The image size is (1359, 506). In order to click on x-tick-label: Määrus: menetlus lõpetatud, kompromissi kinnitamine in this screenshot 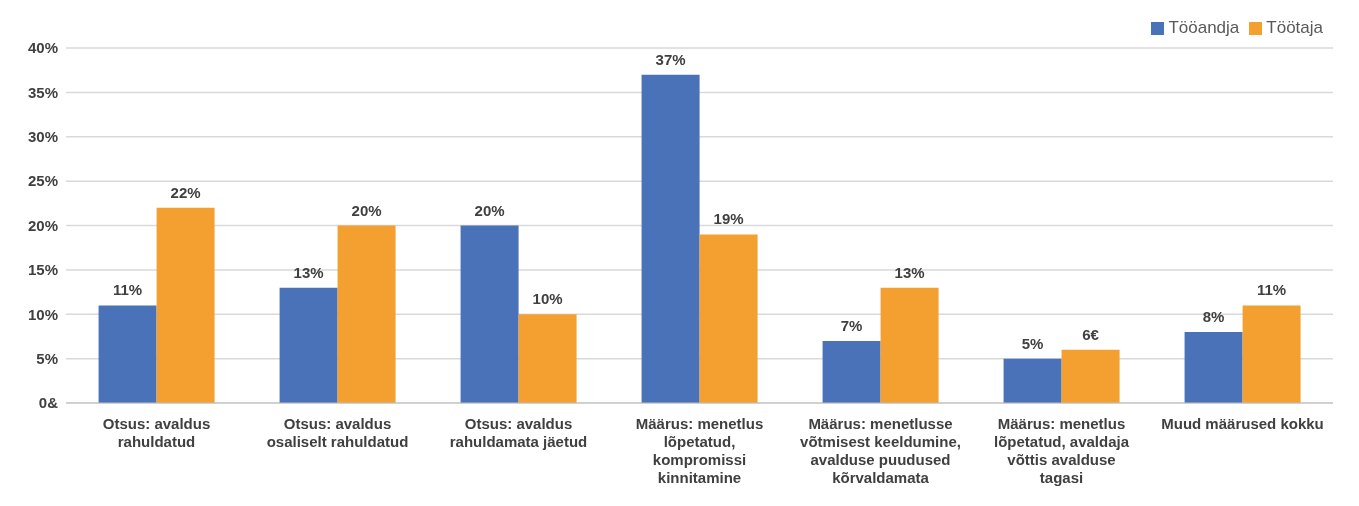, I will do `click(699, 450)`.